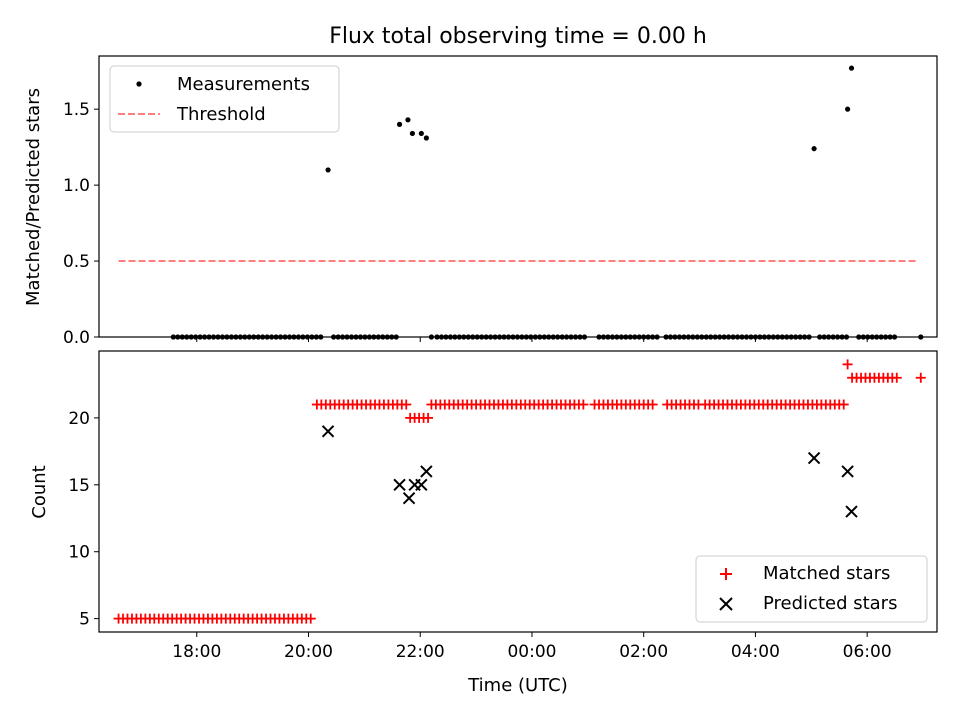 The height and width of the screenshot is (720, 960). Describe the element at coordinates (76, 262) in the screenshot. I see `y-tick-label: 0.5` at that location.